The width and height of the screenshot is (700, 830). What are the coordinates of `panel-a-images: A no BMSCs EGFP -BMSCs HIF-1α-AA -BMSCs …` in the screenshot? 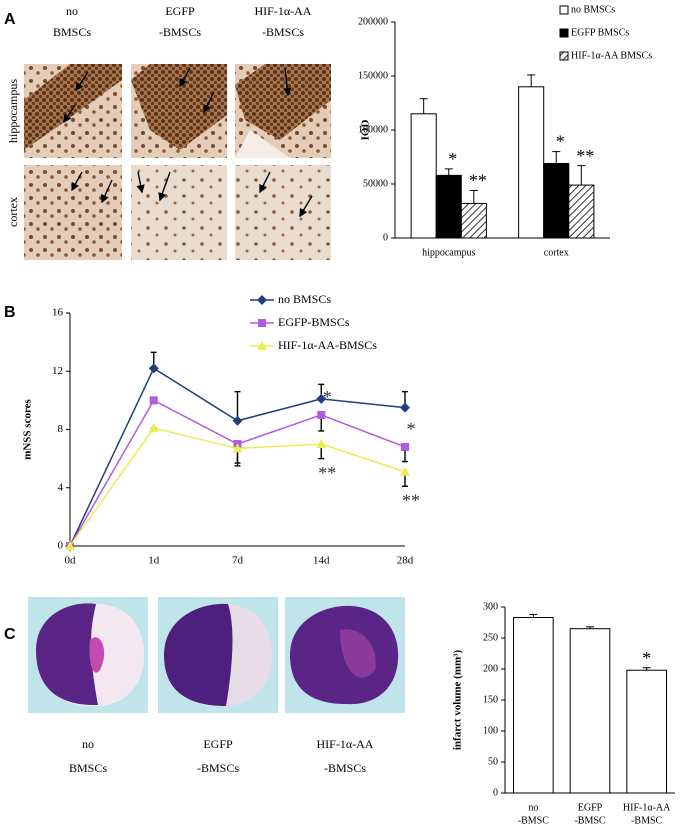 It's located at (167, 132).